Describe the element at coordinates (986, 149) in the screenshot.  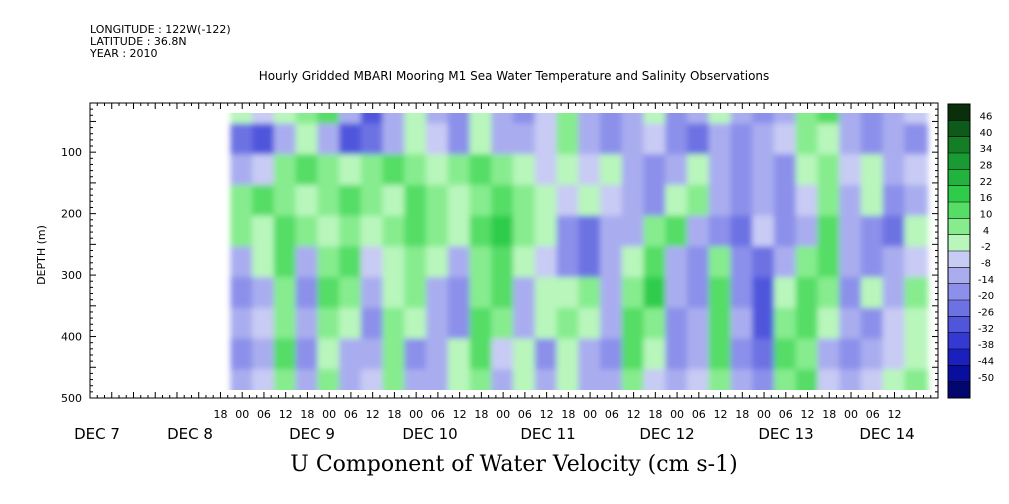
I see `colorbar-label: 34` at that location.